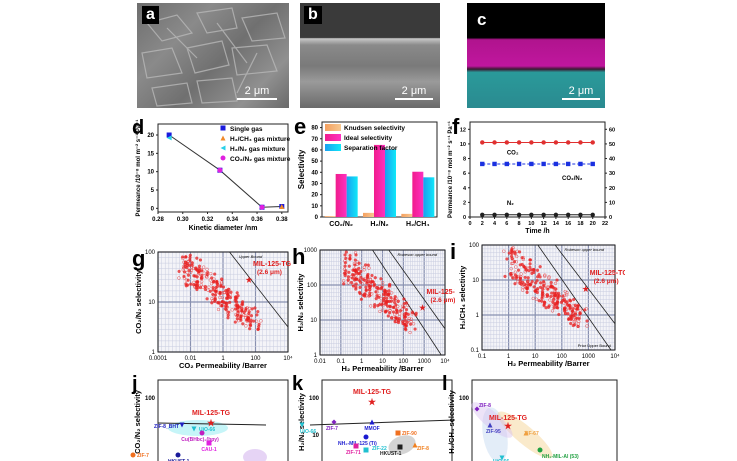  I want to click on x-tick-label: 0.01, so click(191, 359).